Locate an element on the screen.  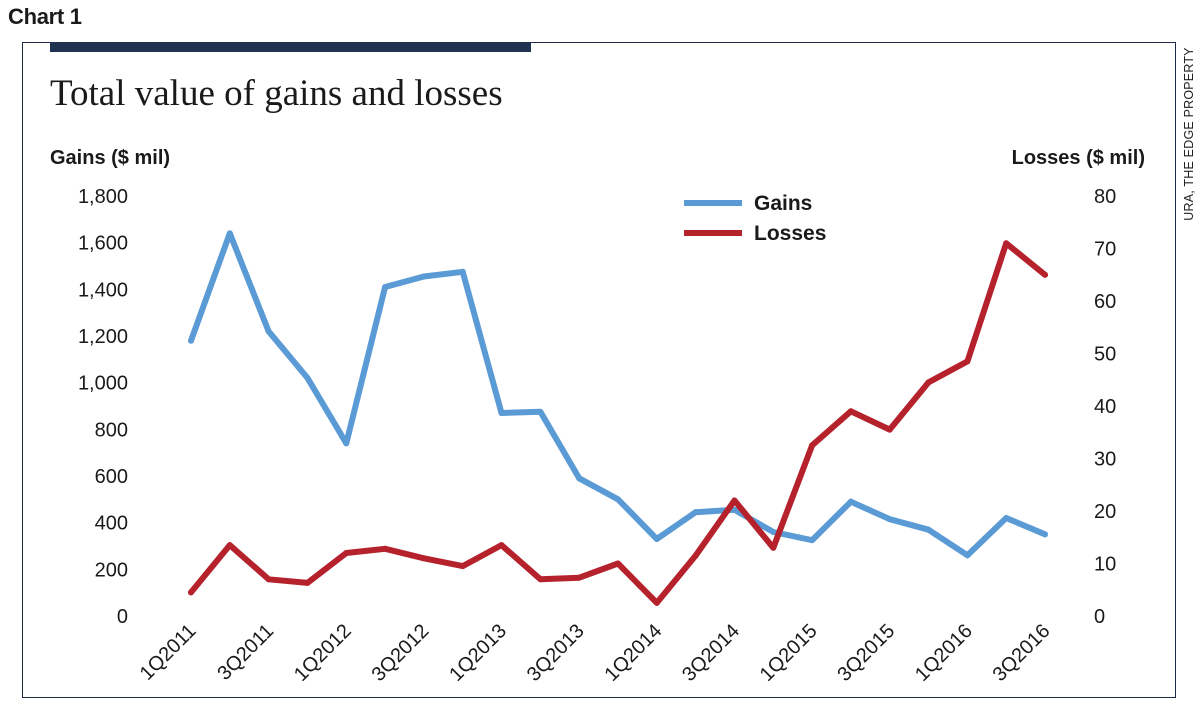
y-tick-left: 1,600 is located at coordinates (103, 244).